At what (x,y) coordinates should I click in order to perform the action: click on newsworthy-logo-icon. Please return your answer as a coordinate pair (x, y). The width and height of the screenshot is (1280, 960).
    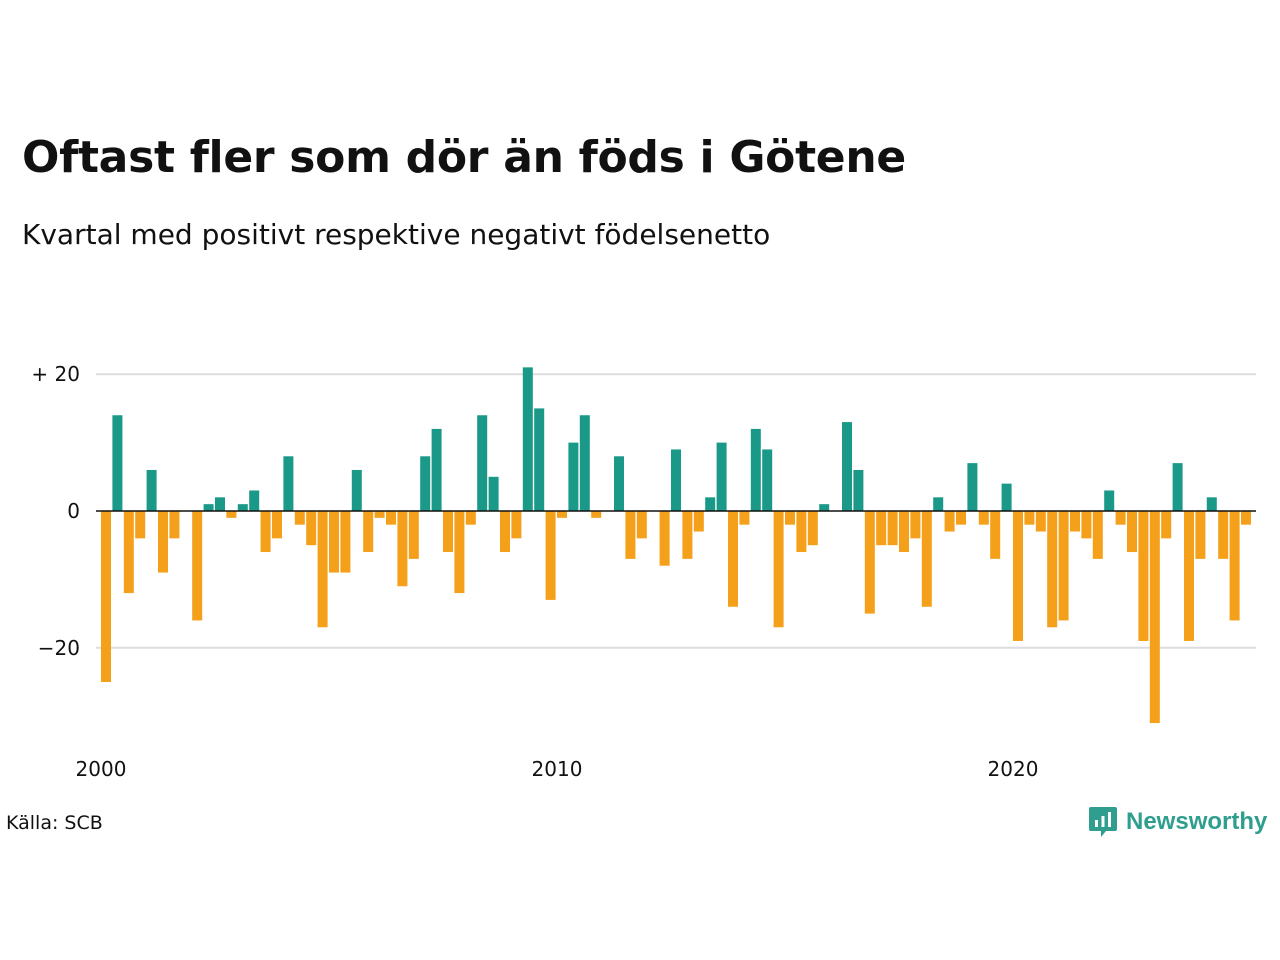
    Looking at the image, I should click on (1103, 822).